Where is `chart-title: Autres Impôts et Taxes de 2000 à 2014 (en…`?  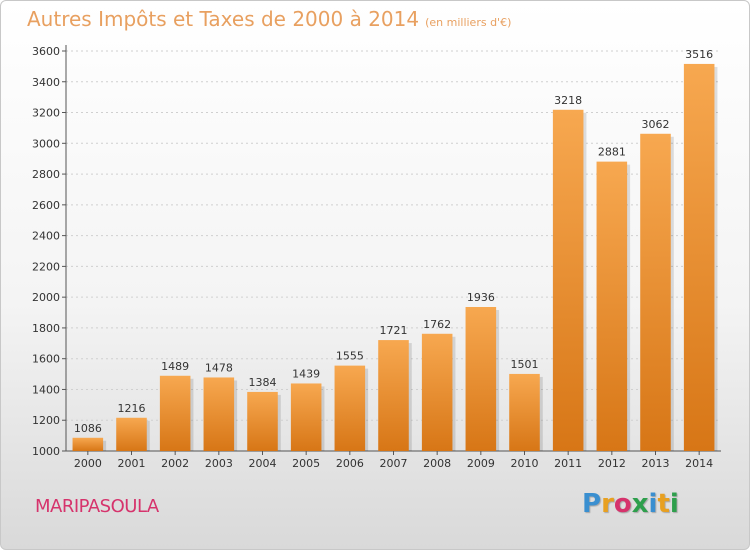
chart-title: Autres Impôts et Taxes de 2000 à 2014 (en… is located at coordinates (269, 19).